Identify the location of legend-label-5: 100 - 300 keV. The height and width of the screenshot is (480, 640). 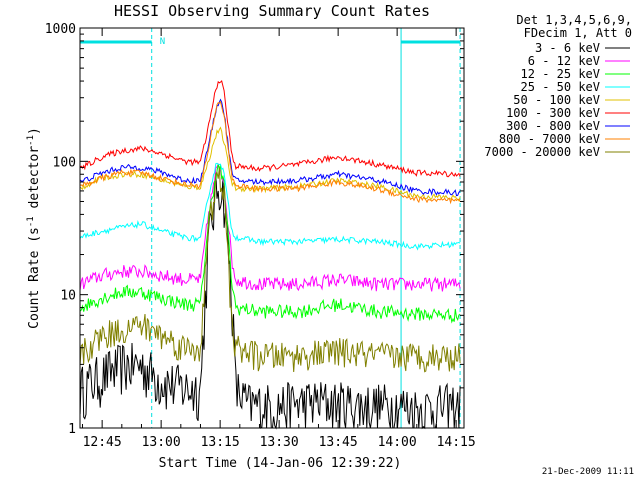
(553, 113).